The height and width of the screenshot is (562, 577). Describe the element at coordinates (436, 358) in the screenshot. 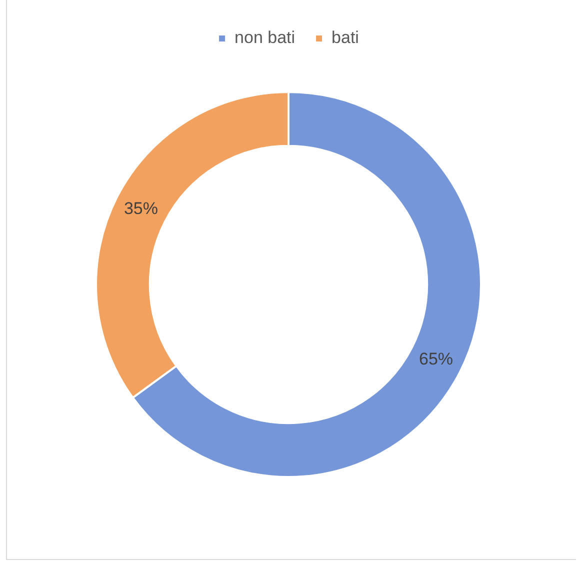

I see `data-label: 65%` at that location.